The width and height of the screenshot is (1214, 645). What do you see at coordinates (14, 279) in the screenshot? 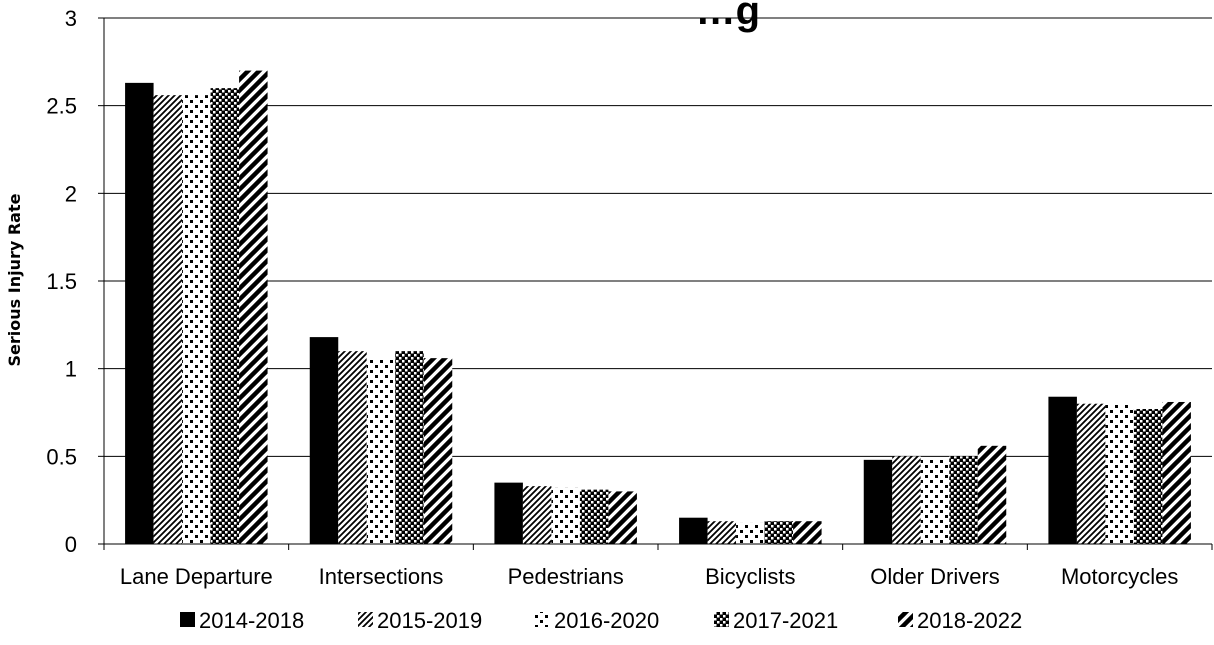
I see `y-axis-label: Serious Injury Rate` at bounding box center [14, 279].